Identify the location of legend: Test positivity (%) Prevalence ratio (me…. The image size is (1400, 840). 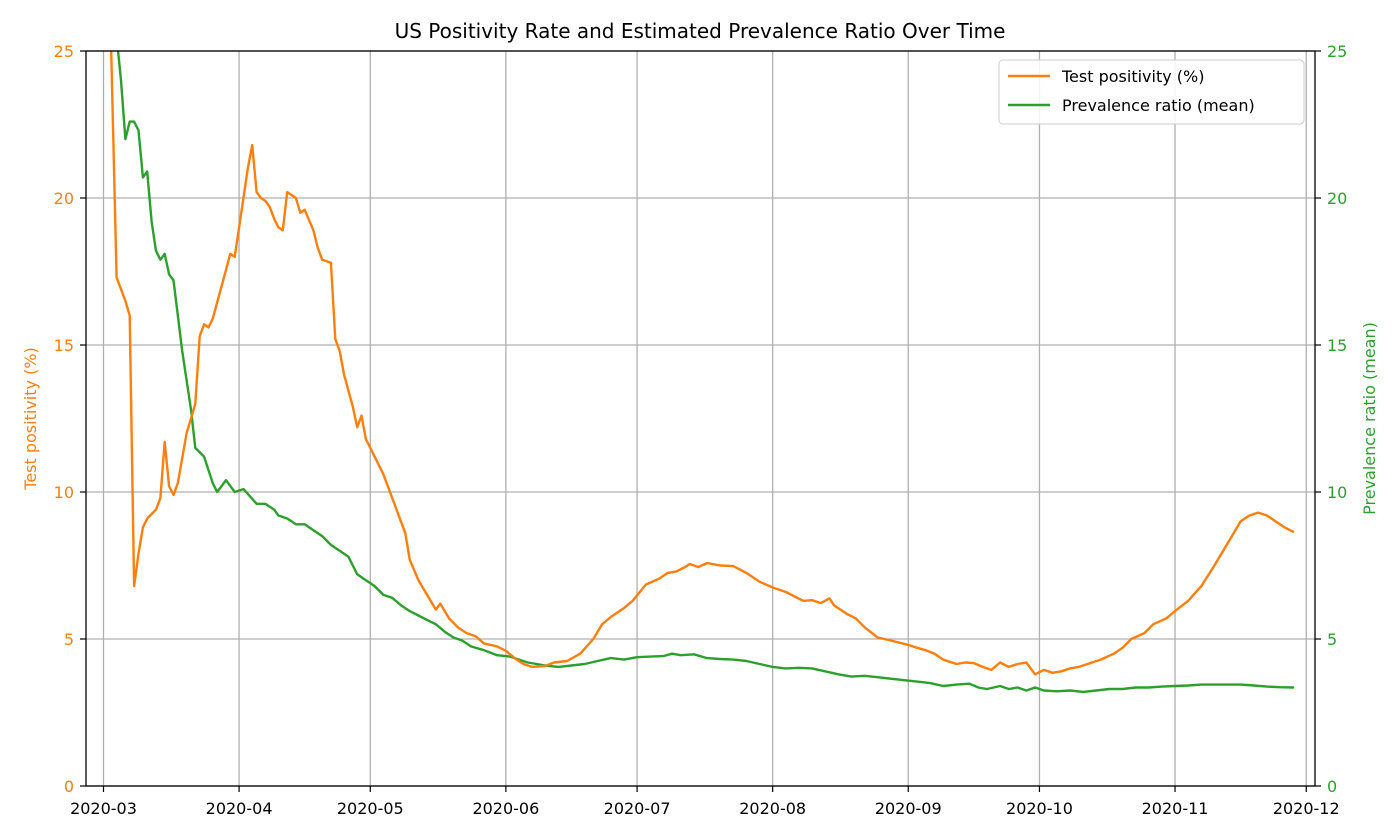
(1151, 92).